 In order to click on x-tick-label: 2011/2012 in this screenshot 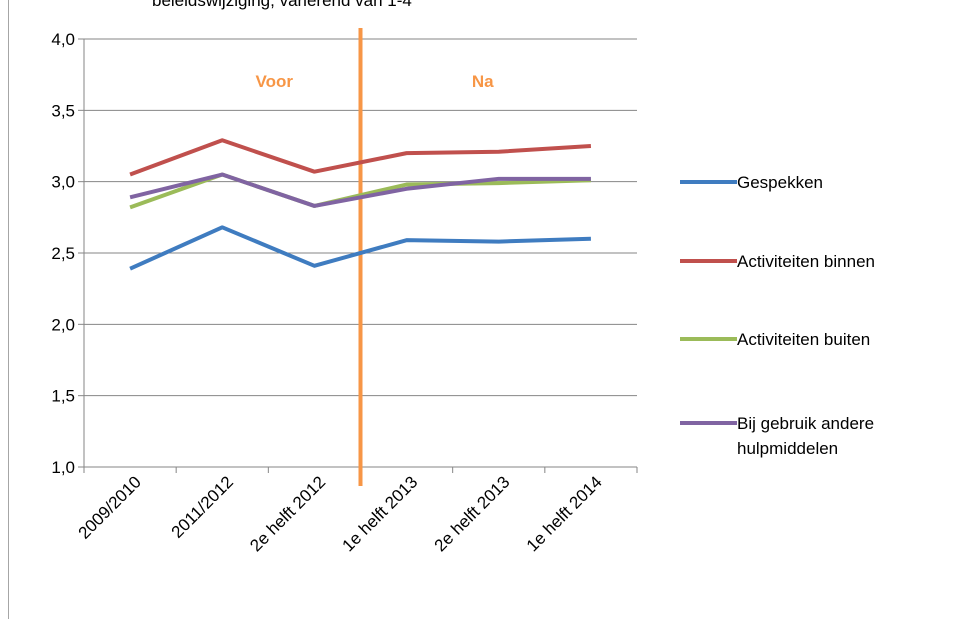, I will do `click(202, 506)`.